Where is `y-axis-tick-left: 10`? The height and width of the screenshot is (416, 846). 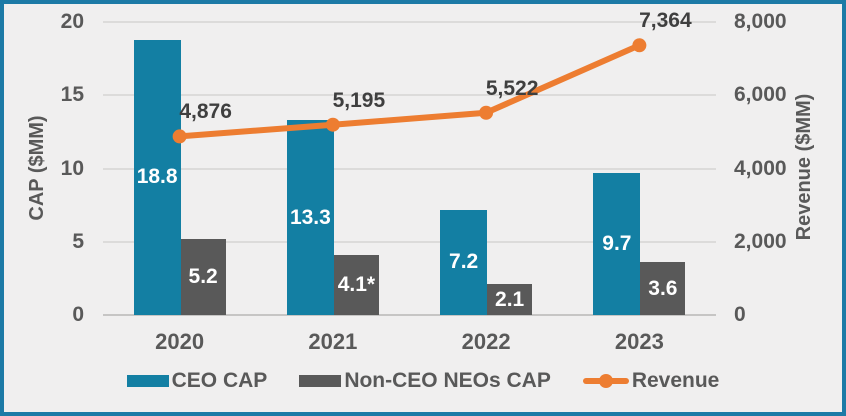
y-axis-tick-left: 10 is located at coordinates (72, 168).